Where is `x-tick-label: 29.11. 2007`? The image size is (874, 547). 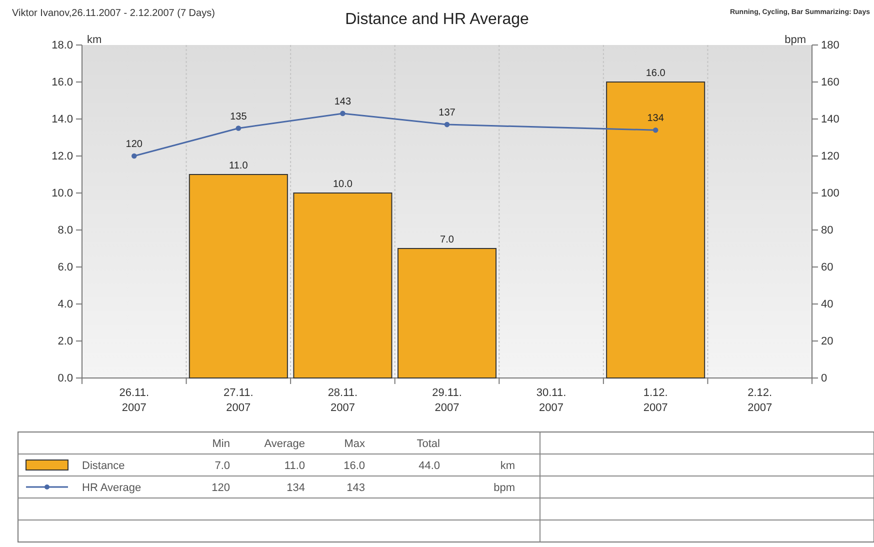 x-tick-label: 29.11. 2007 is located at coordinates (447, 400).